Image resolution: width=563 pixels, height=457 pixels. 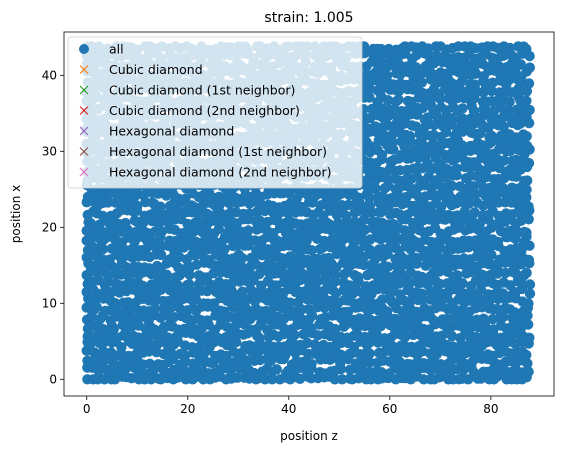 I want to click on legend-label: Hexagonal diamond (2nd neighbor), so click(x=220, y=172).